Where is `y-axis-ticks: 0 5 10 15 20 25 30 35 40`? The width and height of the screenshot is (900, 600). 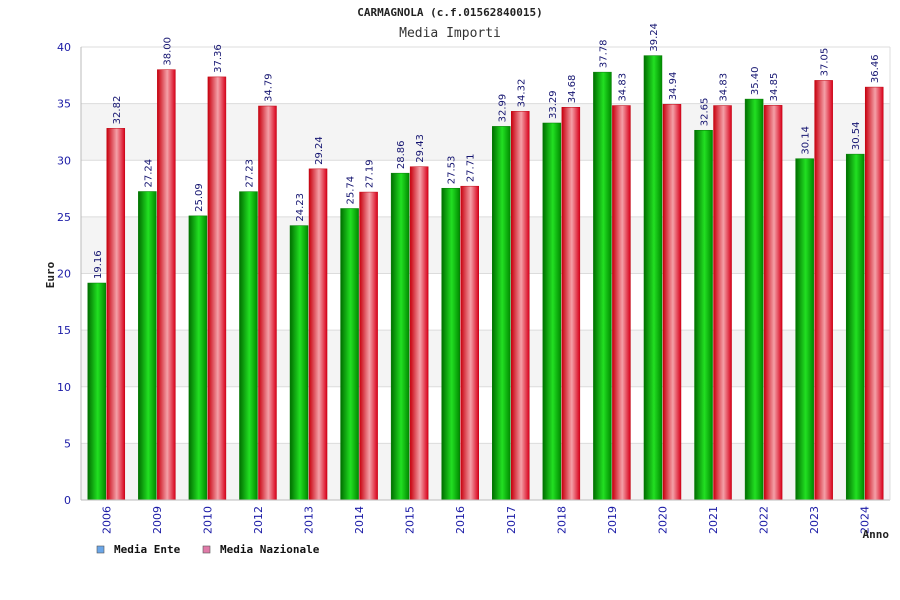
y-axis-ticks: 0 5 10 15 20 25 30 35 40 is located at coordinates (64, 274).